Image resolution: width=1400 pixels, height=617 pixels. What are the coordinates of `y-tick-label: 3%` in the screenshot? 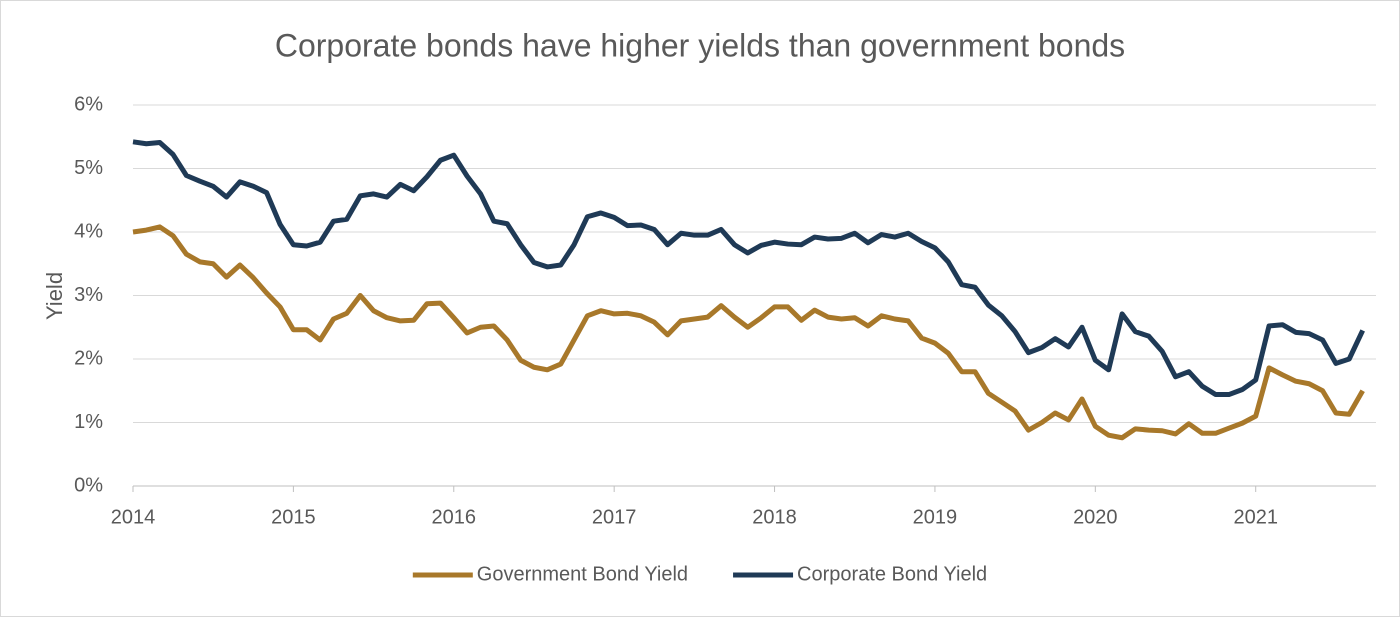 It's located at (88, 295).